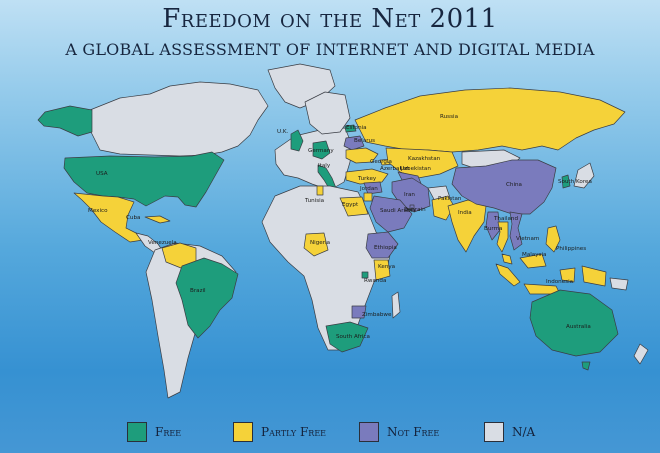  What do you see at coordinates (98, 211) in the screenshot?
I see `label-mexico: Mexico` at bounding box center [98, 211].